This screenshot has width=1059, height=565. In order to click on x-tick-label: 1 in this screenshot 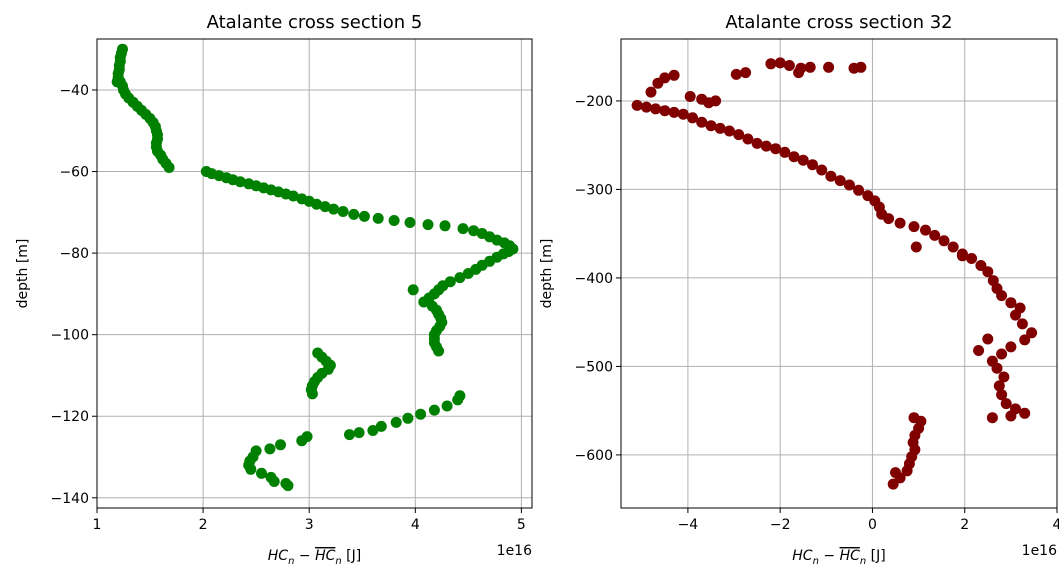, I will do `click(97, 525)`.